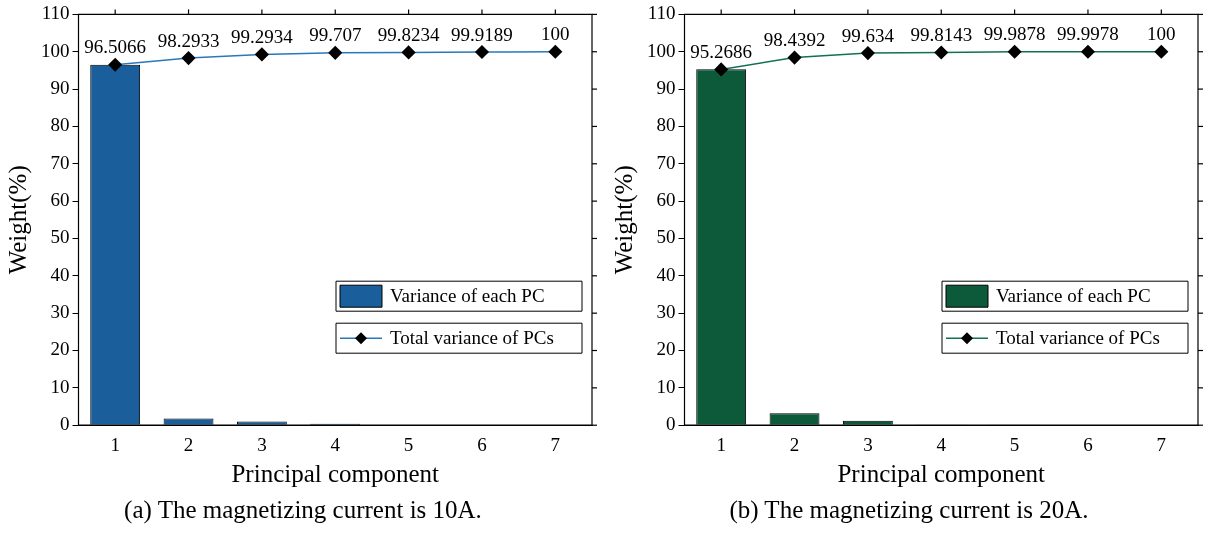  I want to click on data-label: 99.9878, so click(1014, 34).